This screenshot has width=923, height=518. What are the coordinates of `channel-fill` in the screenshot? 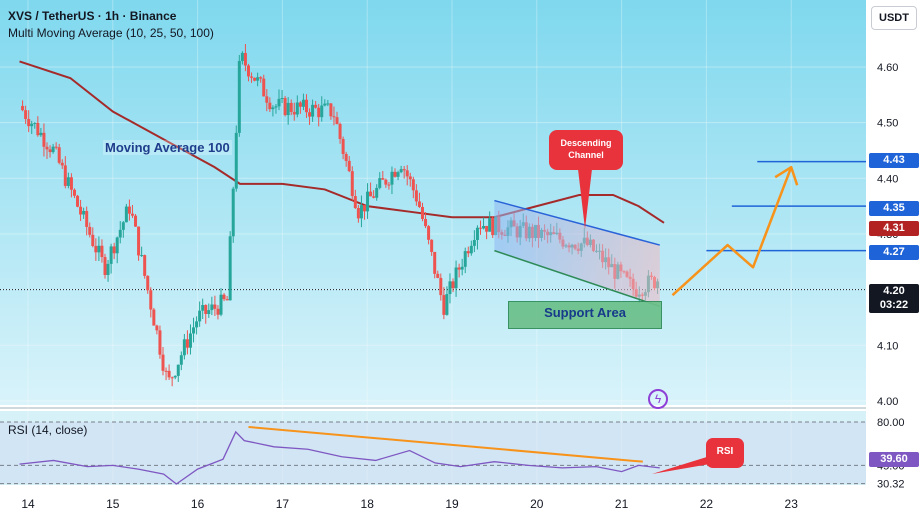 It's located at (577, 253).